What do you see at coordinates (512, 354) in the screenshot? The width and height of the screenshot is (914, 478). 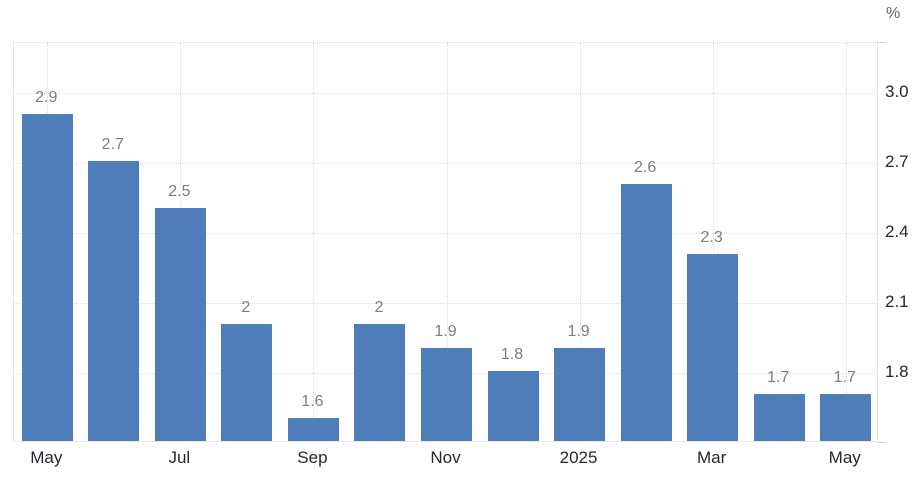 I see `bar-value-label: 1.8` at bounding box center [512, 354].